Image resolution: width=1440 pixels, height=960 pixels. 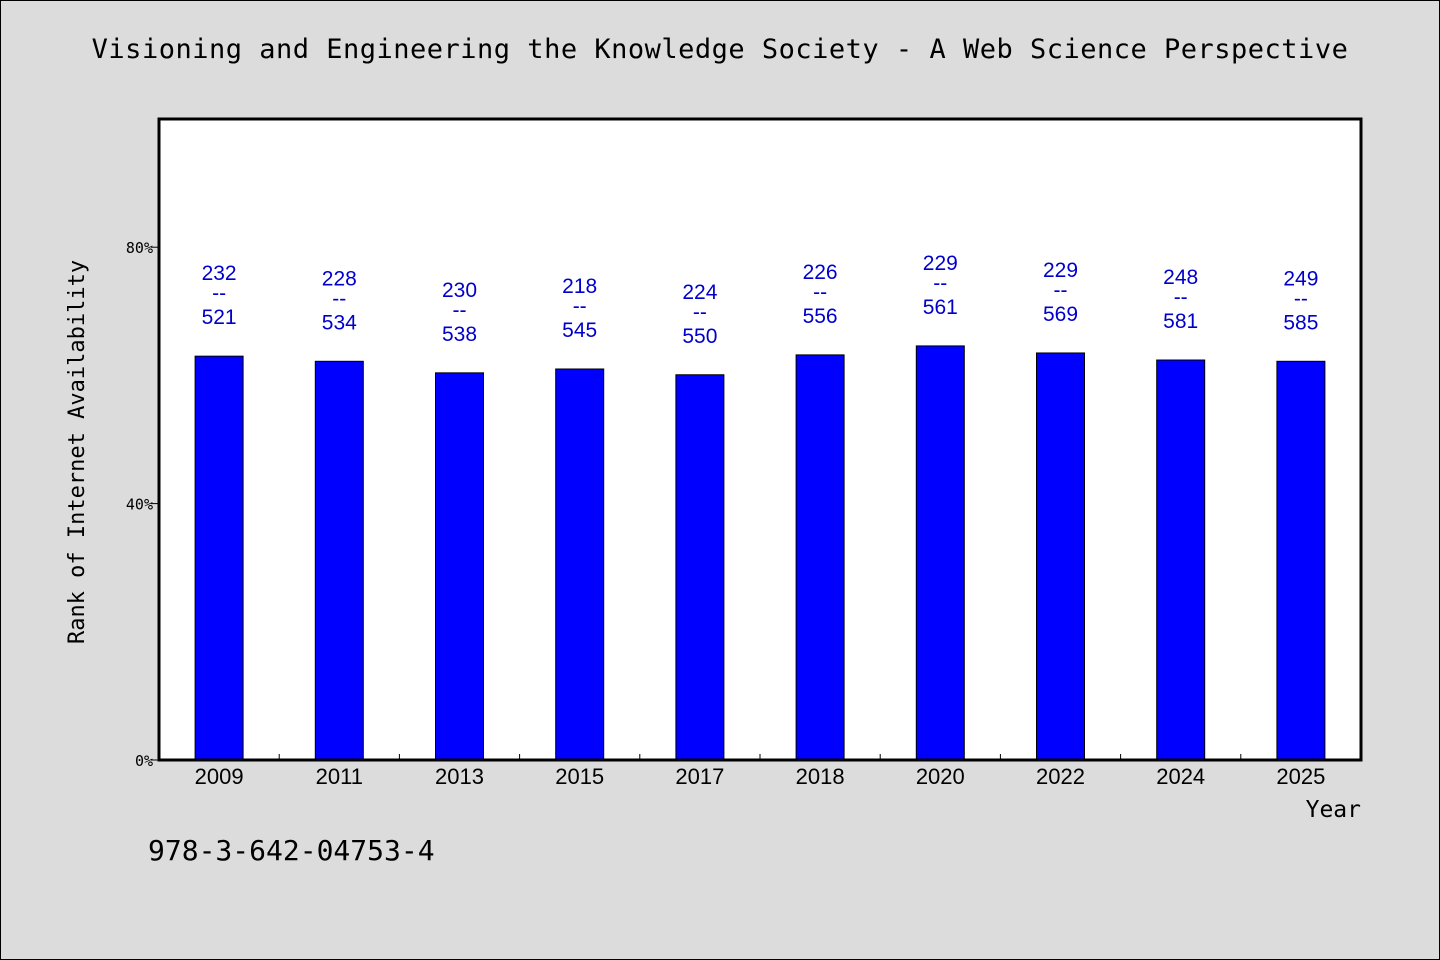 What do you see at coordinates (1180, 277) in the screenshot?
I see `bar-label-top: 248` at bounding box center [1180, 277].